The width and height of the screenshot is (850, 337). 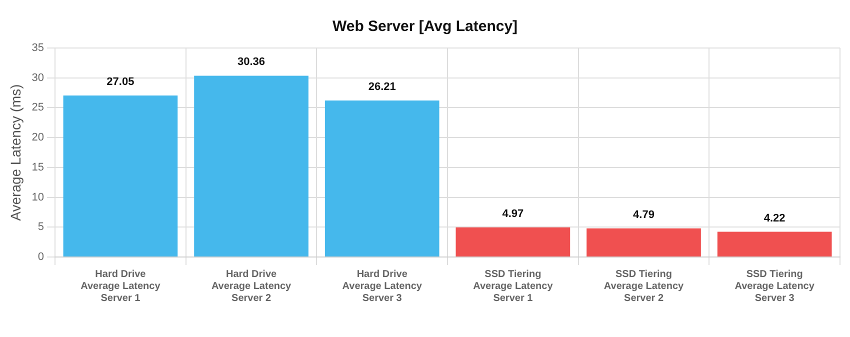 I want to click on y-tick-label: 15, so click(x=38, y=167).